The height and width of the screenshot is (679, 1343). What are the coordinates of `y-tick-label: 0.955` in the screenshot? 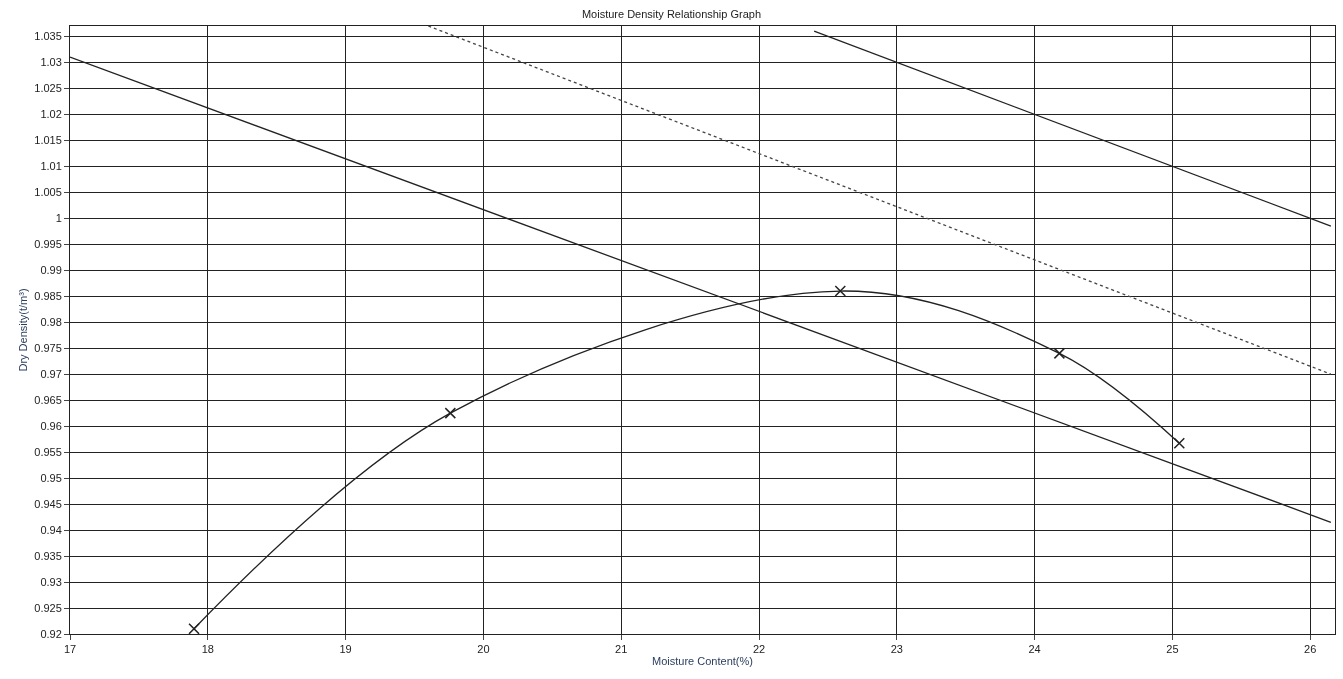 It's located at (48, 451).